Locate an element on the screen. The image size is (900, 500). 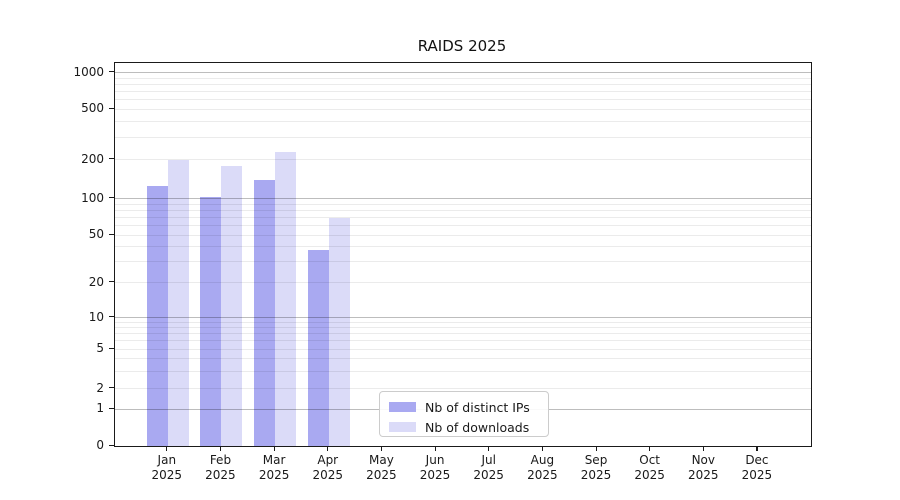
x-tick-label-oct: Oct 2025 is located at coordinates (649, 467).